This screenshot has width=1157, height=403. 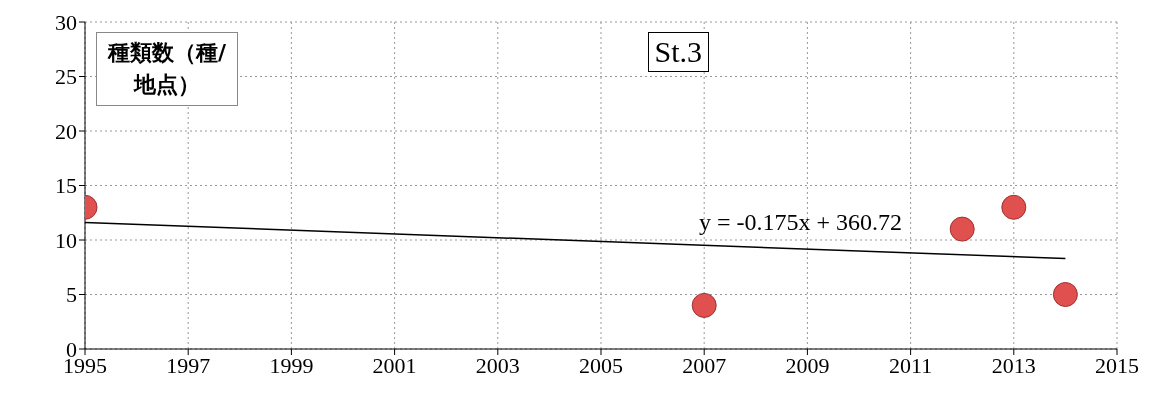 What do you see at coordinates (807, 365) in the screenshot?
I see `x-tick-label: 2009` at bounding box center [807, 365].